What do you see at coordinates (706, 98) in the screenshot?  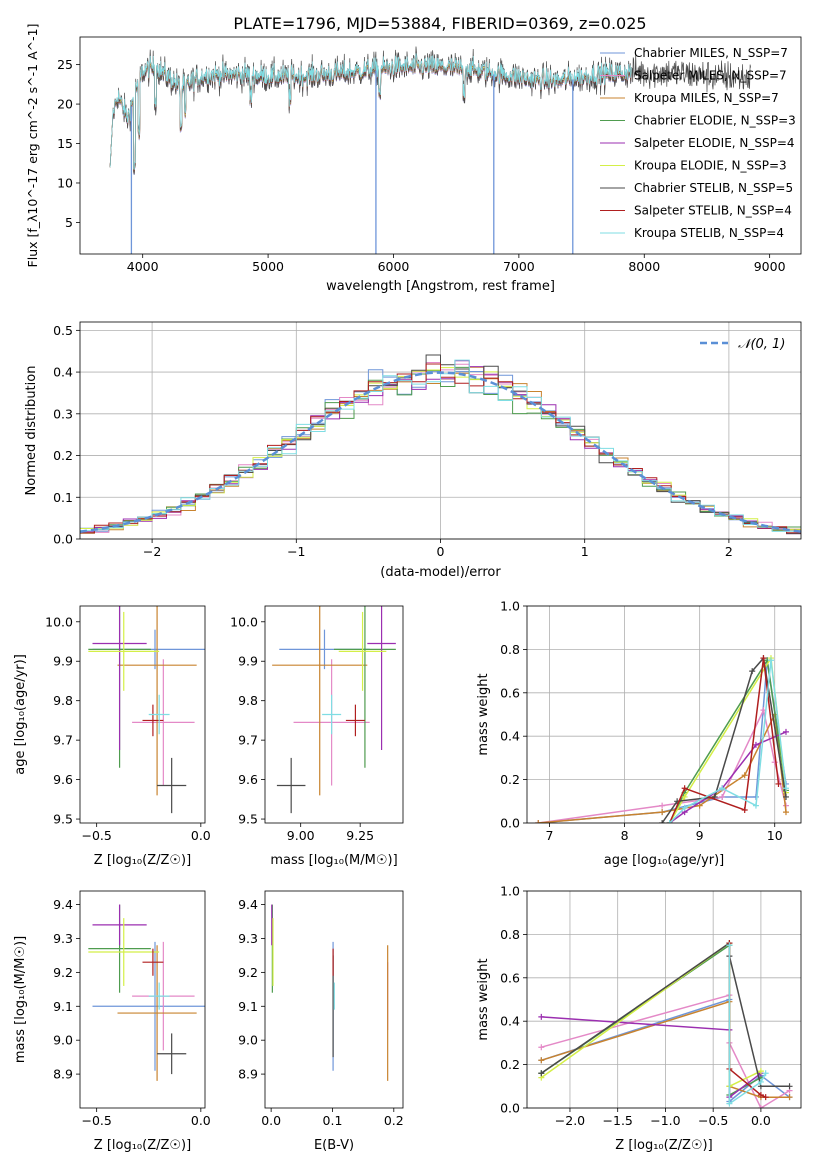 I see `legend-label: Kroupa MILES, N_SSP=7` at bounding box center [706, 98].